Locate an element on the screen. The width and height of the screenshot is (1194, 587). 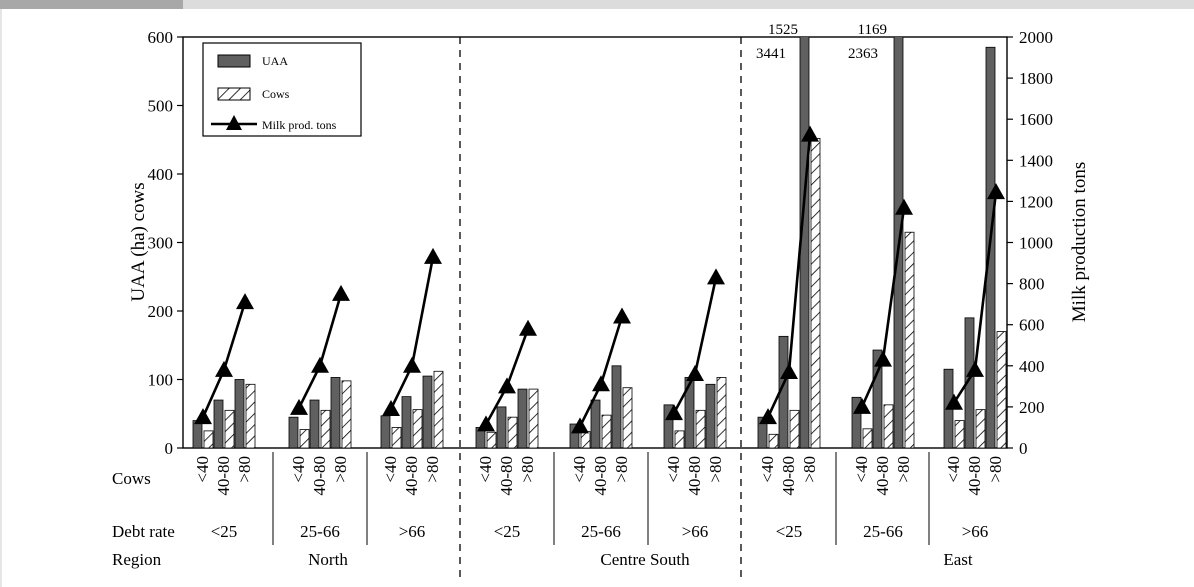
y2-tick-label: 1000 is located at coordinates (1036, 243).